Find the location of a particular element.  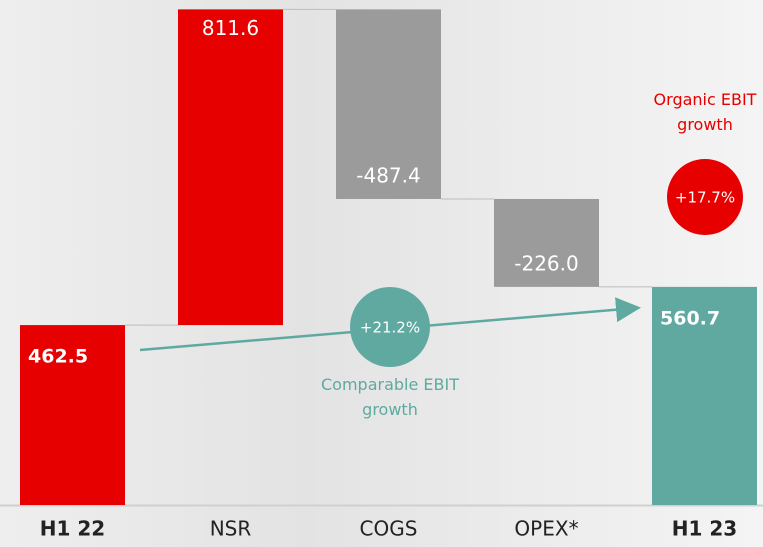

value-label: 462.5 is located at coordinates (58, 357).